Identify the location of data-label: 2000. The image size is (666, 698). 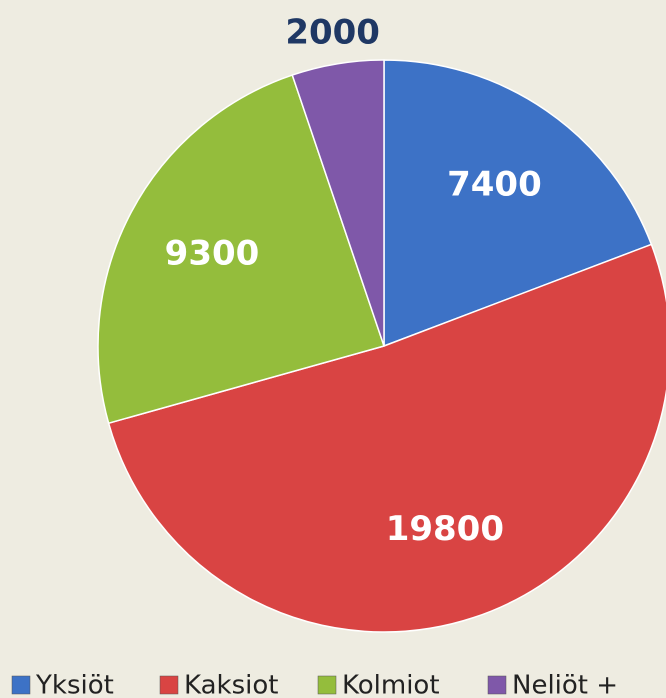
(332, 33).